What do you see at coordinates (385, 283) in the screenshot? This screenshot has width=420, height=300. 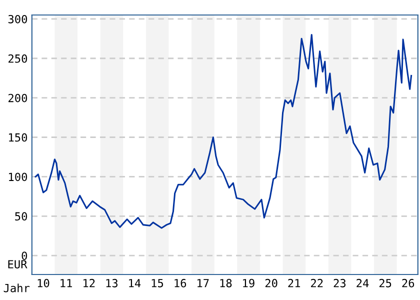 I see `x-tick-label: 25` at bounding box center [385, 283].